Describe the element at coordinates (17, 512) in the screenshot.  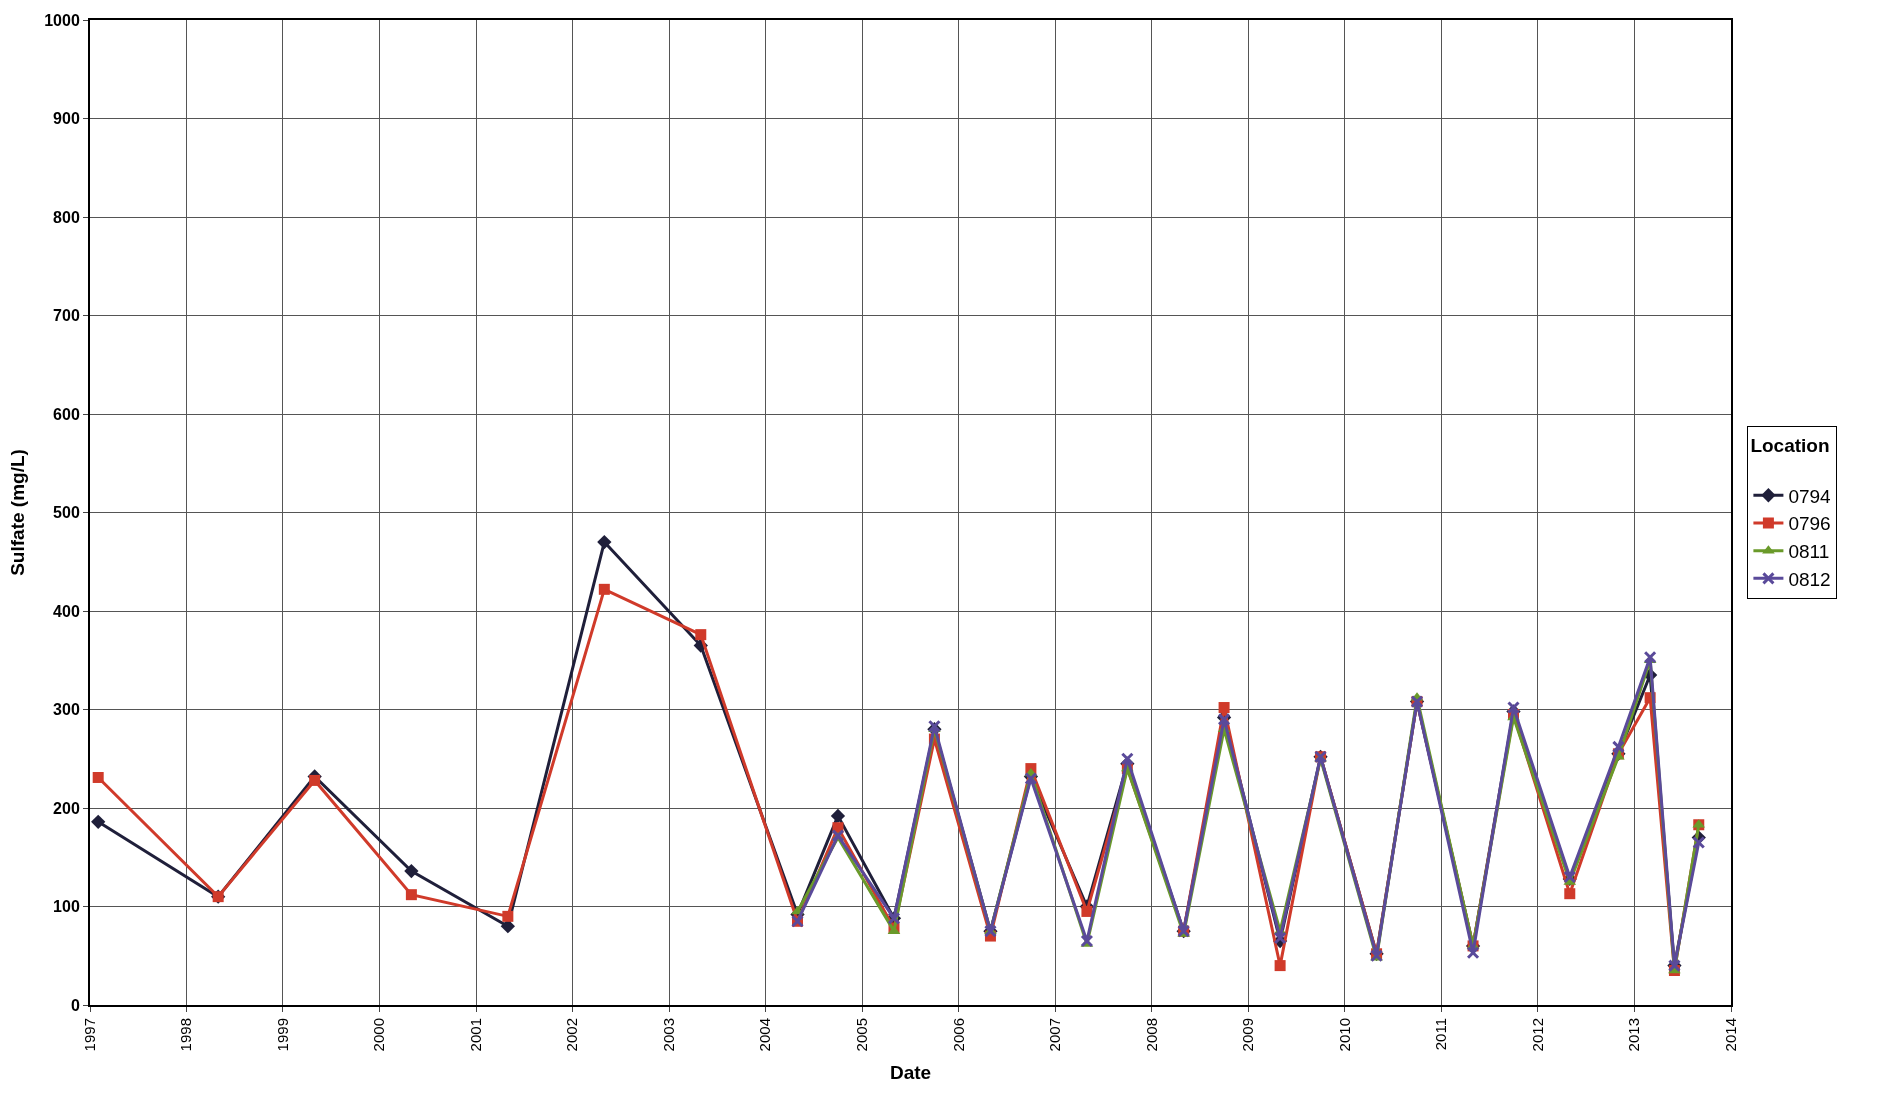
I see `y-axis-title: Sulfate (mg/L)` at that location.